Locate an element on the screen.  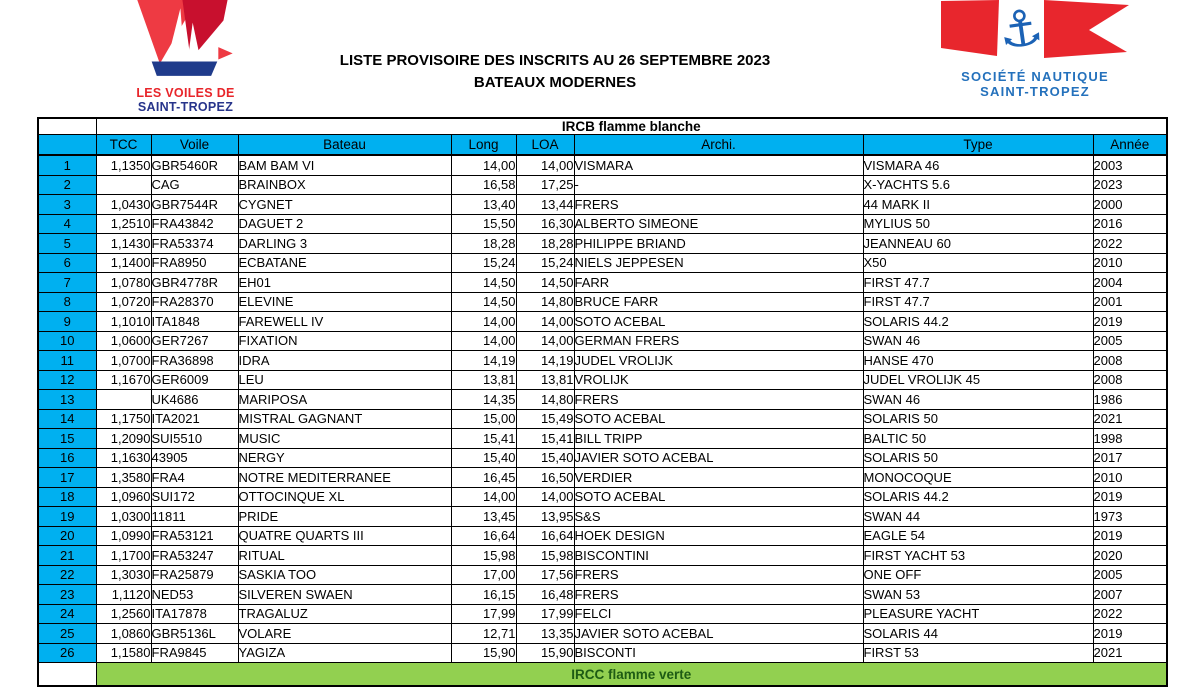
cell-annee: 2022 is located at coordinates (1130, 613).